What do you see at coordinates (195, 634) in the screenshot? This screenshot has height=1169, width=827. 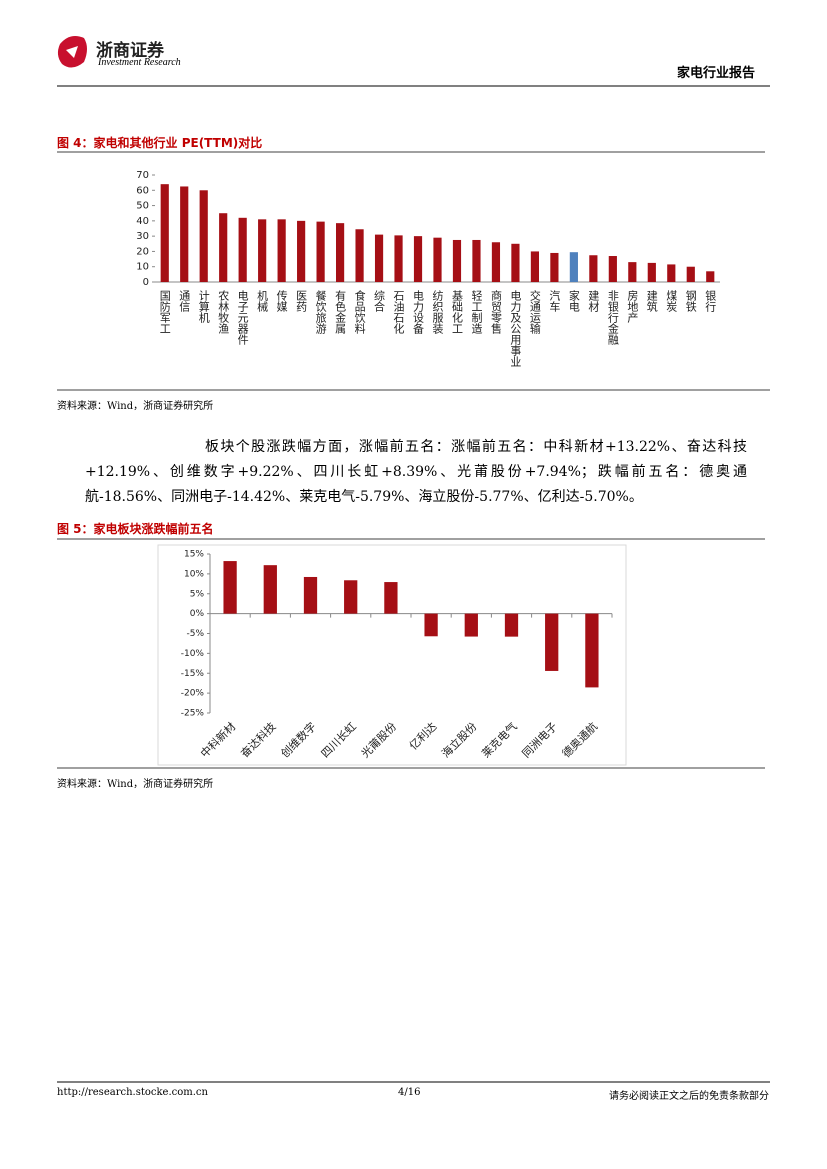 I see `y-tick-label: -5%` at bounding box center [195, 634].